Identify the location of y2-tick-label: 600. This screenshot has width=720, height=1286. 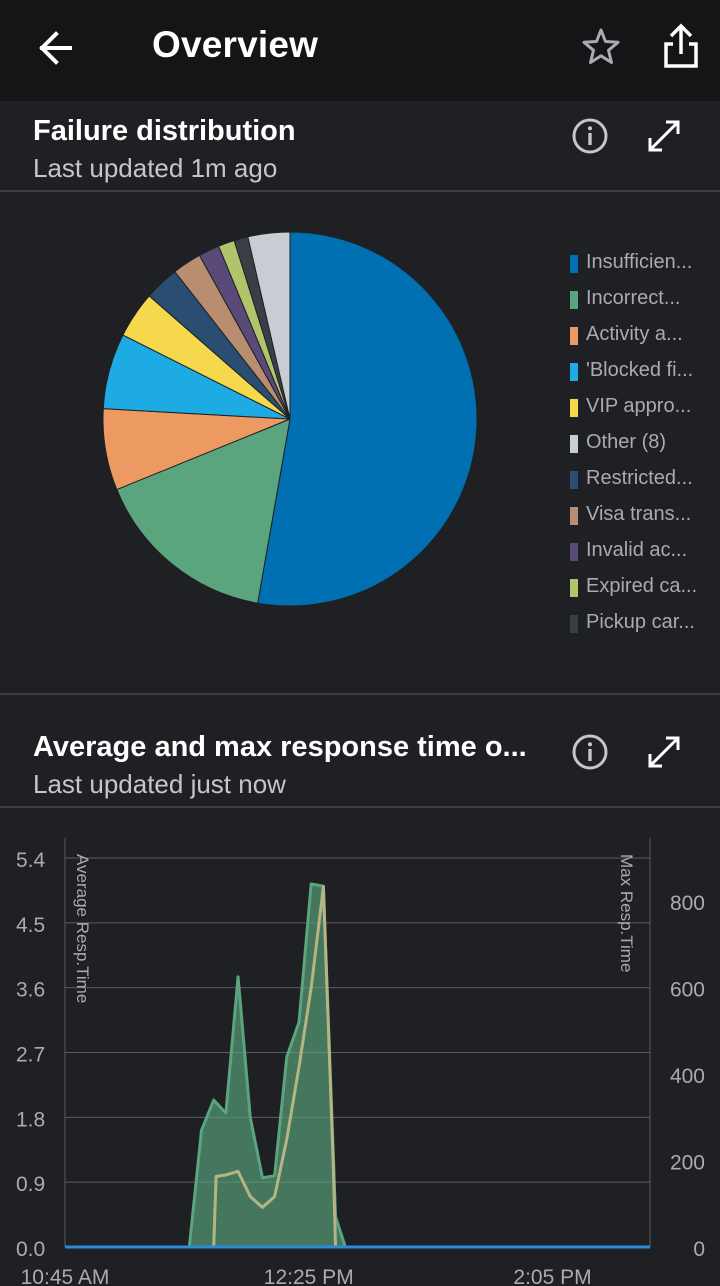
(687, 990).